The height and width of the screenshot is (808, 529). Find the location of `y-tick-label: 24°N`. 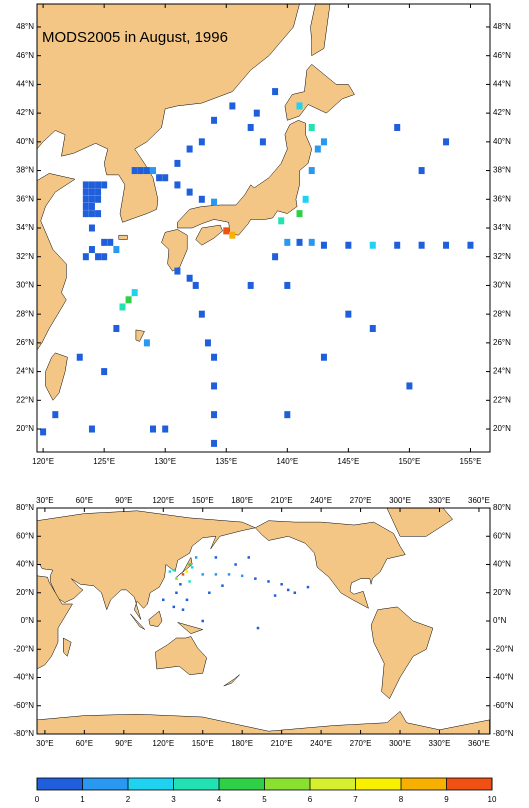

y-tick-label: 24°N is located at coordinates (25, 371).